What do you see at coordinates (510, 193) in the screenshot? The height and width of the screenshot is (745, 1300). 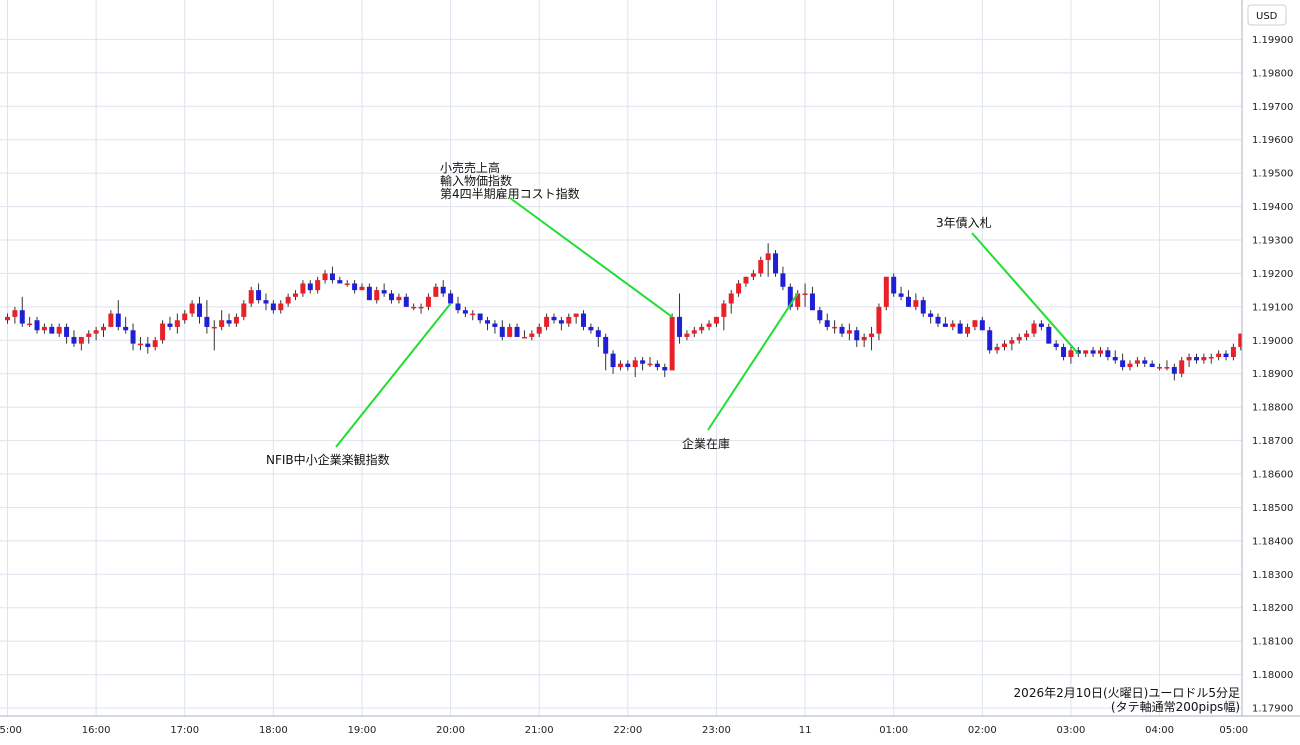 I see `annotation-label: 第4四半期雇用コスト指数` at bounding box center [510, 193].